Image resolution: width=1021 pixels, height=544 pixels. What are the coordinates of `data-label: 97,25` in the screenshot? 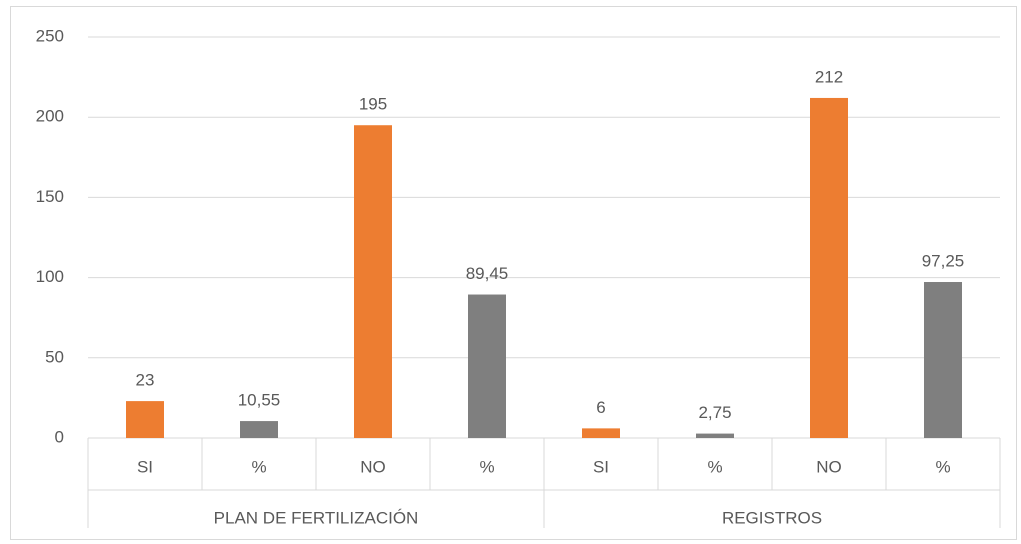 It's located at (943, 260).